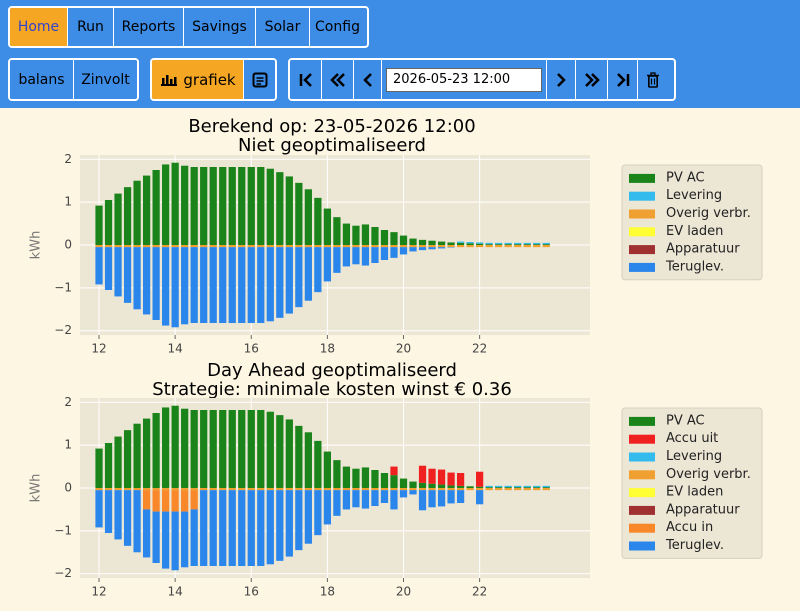  What do you see at coordinates (68, 245) in the screenshot?
I see `y-tick-label: 0` at bounding box center [68, 245].